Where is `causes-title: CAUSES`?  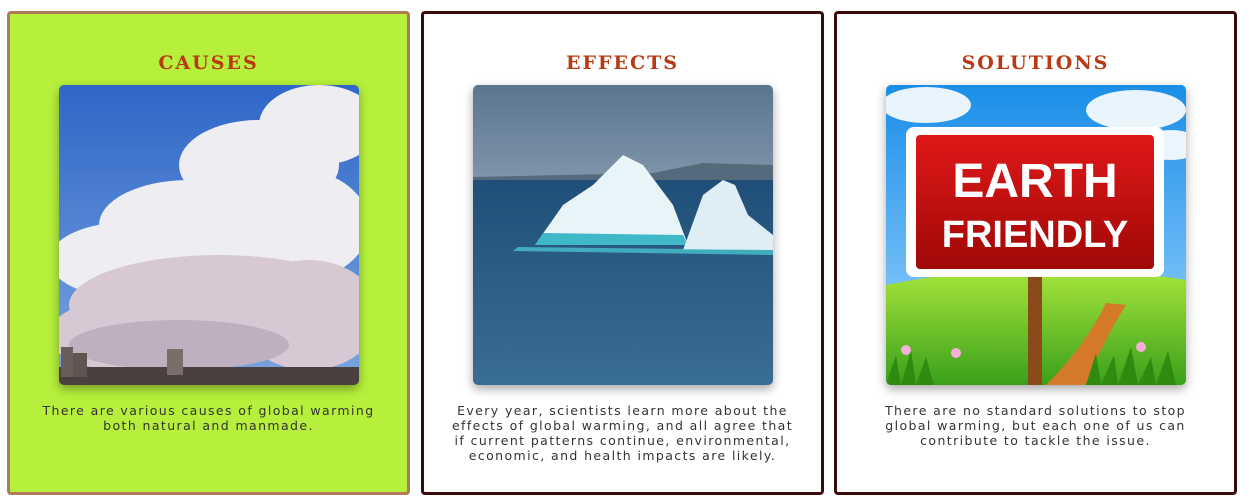 causes-title: CAUSES is located at coordinates (208, 63).